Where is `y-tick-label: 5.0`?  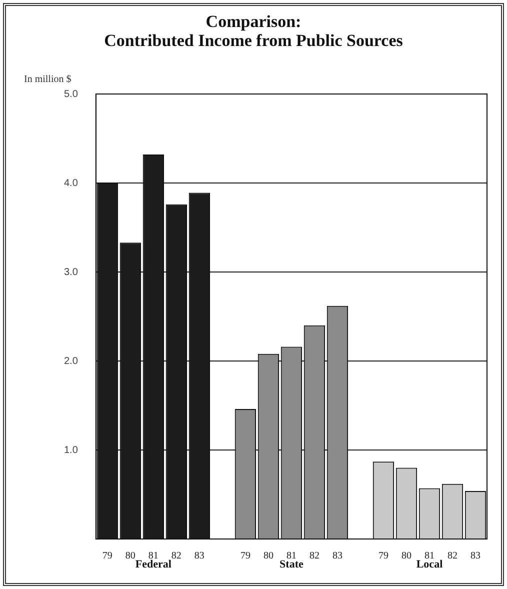 y-tick-label: 5.0 is located at coordinates (71, 94).